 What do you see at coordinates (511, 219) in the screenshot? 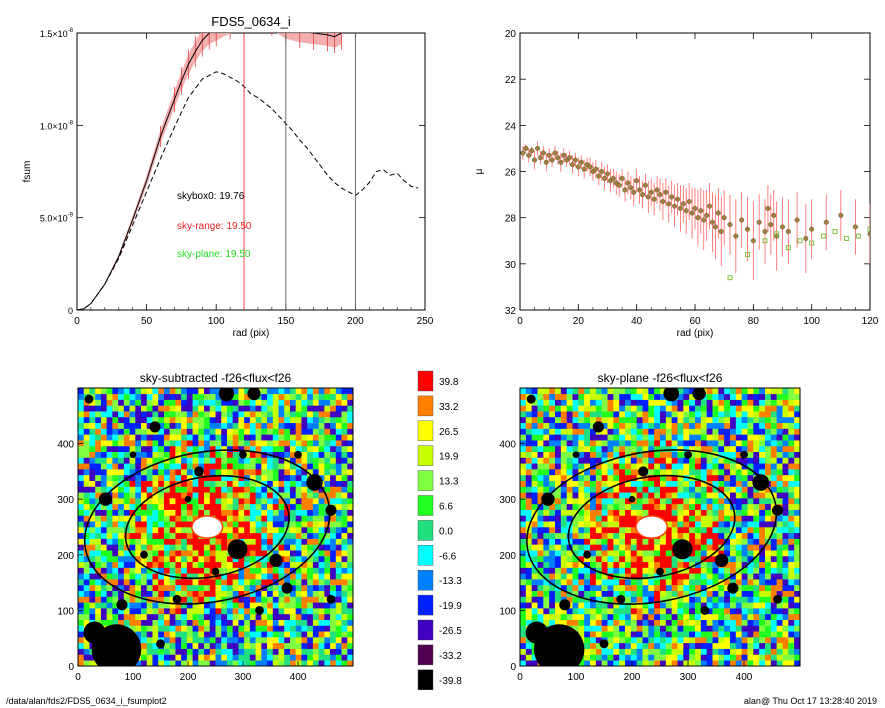
I see `y-tick-label: 28` at bounding box center [511, 219].